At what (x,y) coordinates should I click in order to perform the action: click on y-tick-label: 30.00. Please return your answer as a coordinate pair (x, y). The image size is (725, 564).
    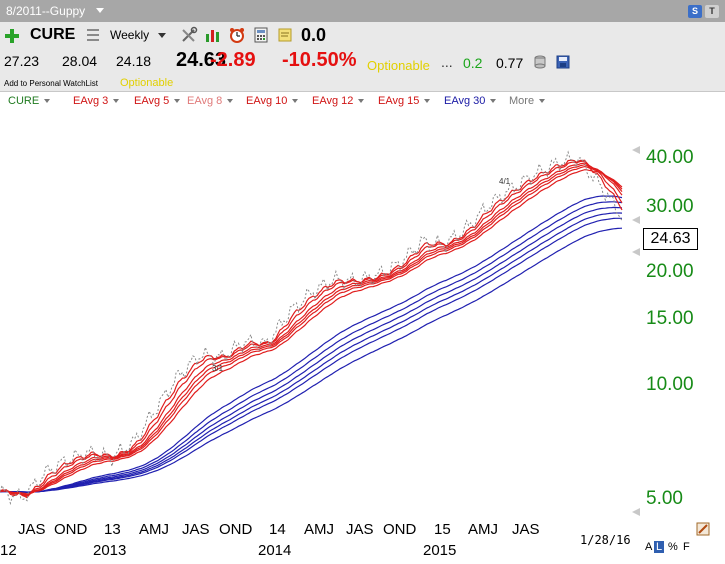
    Looking at the image, I should click on (670, 206).